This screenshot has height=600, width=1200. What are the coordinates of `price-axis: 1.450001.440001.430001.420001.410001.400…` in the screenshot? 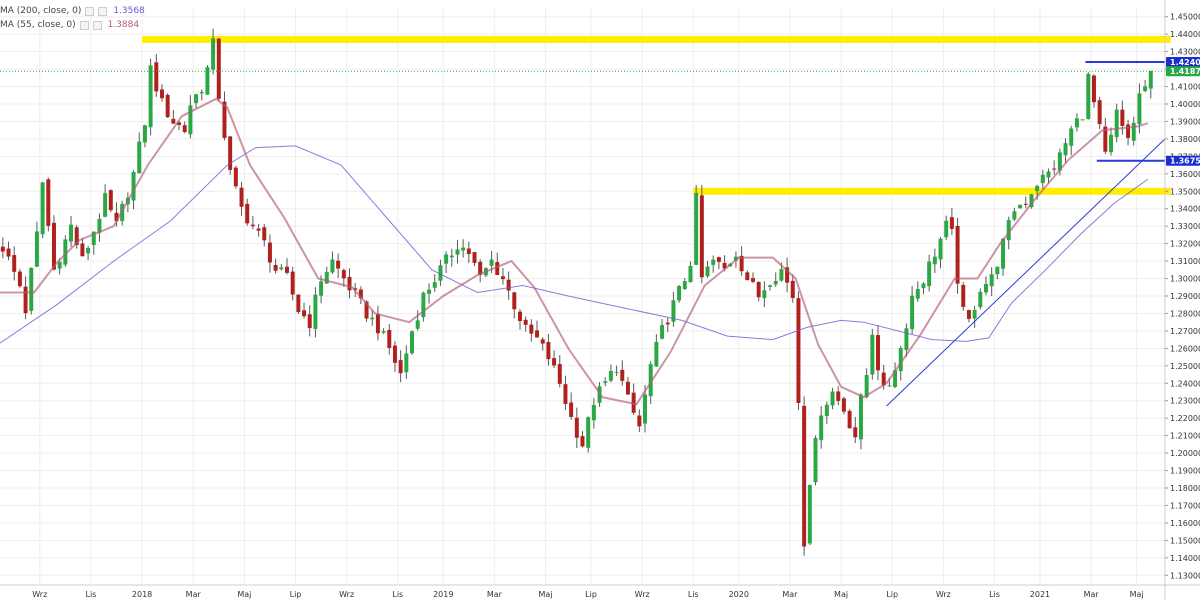 It's located at (1182, 297).